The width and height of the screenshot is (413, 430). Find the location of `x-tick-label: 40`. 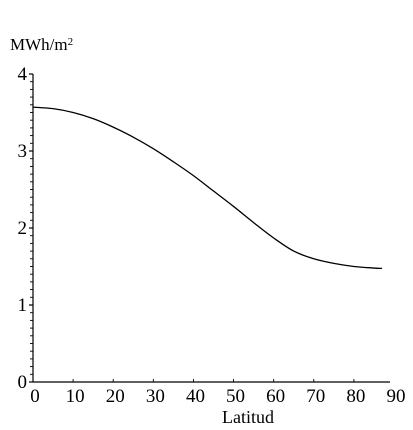

x-tick-label: 40 is located at coordinates (195, 396).